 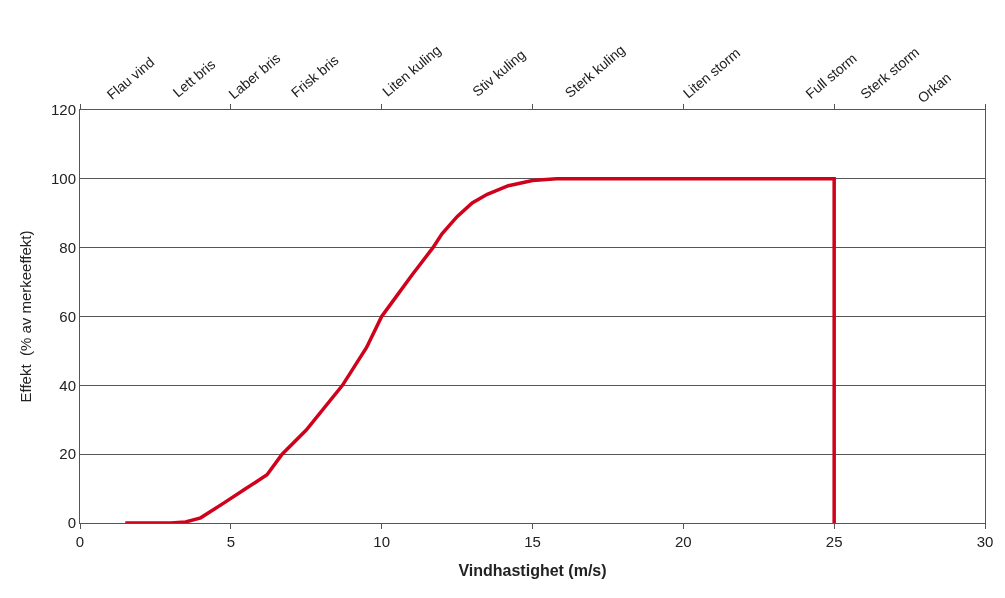 I want to click on x-tick-label: 10, so click(x=382, y=541).